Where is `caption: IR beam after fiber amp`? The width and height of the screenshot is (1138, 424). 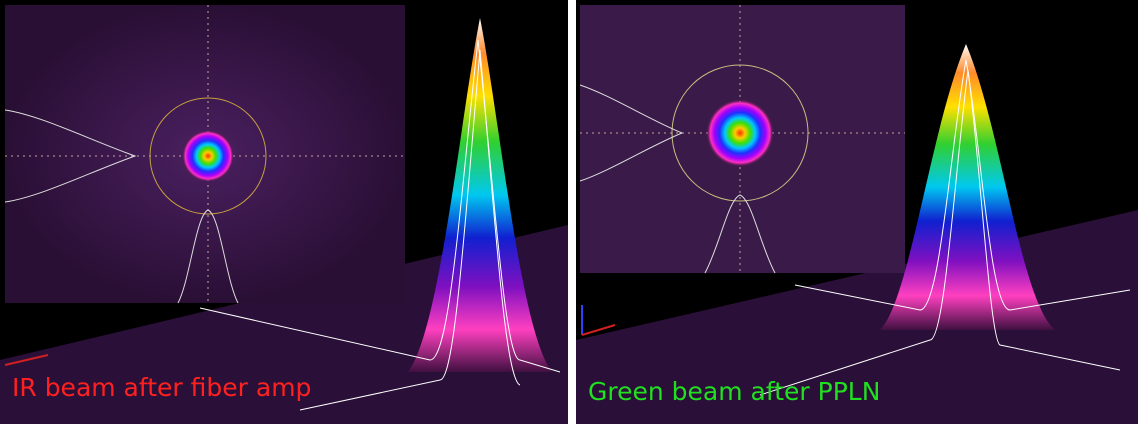 caption: IR beam after fiber amp is located at coordinates (161, 387).